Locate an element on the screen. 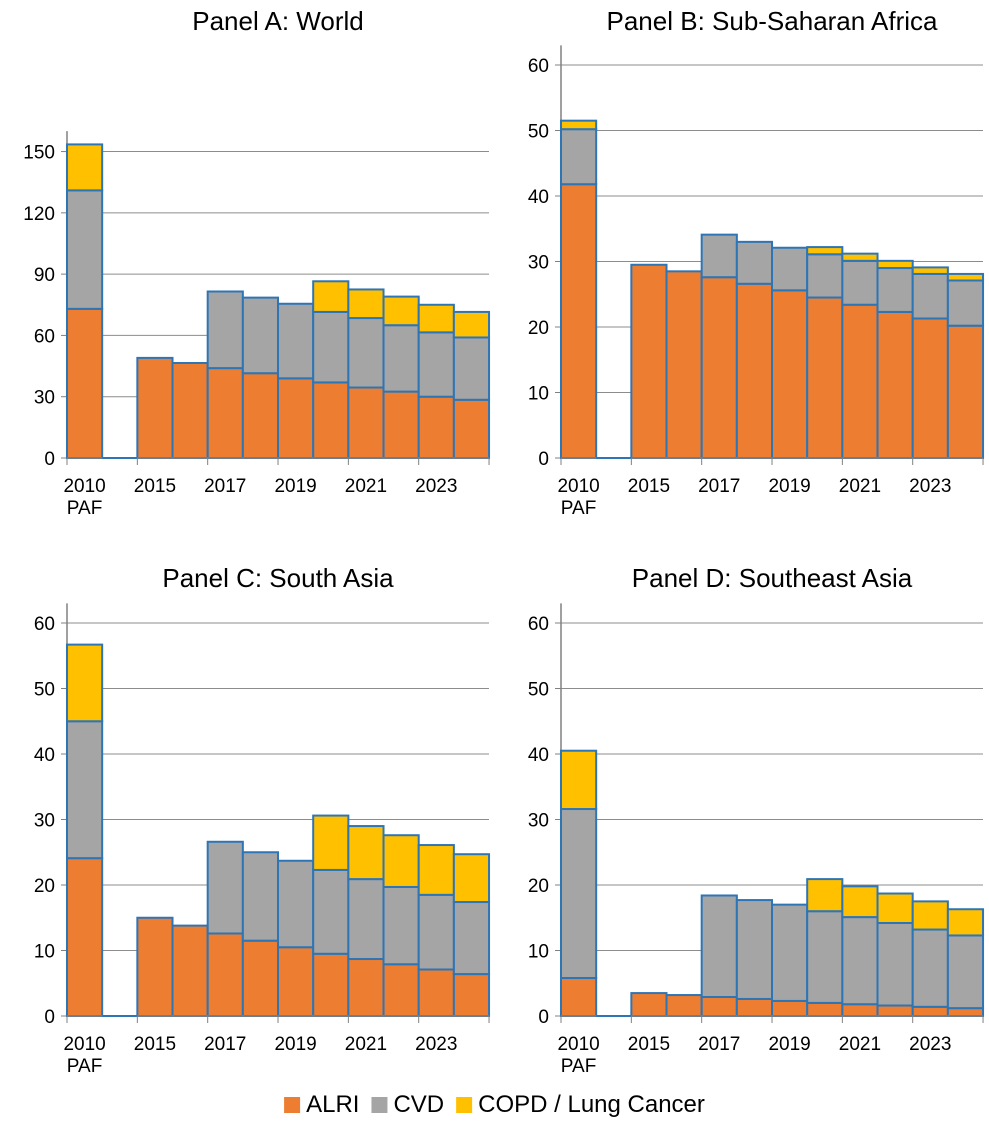 This screenshot has width=989, height=1138. panel-title: Panel A: World is located at coordinates (278, 21).